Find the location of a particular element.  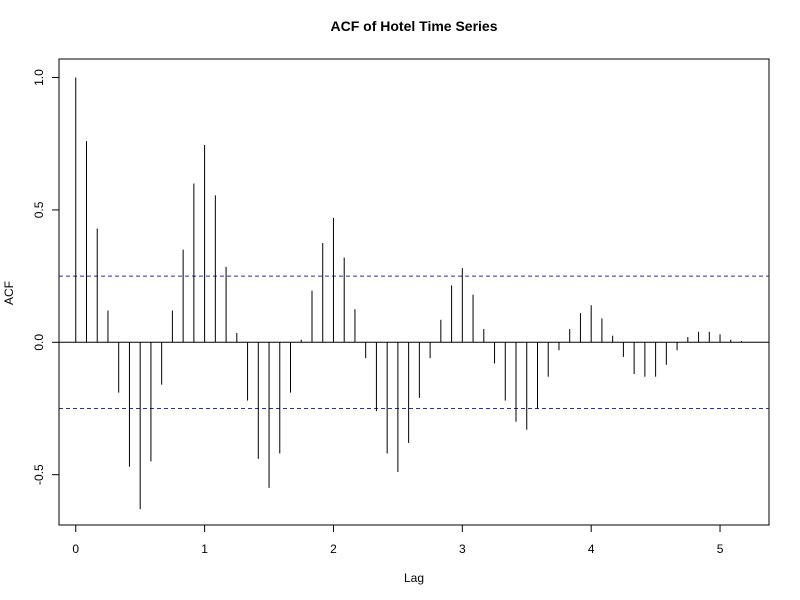

x-axis-label: Lag is located at coordinates (414, 578).